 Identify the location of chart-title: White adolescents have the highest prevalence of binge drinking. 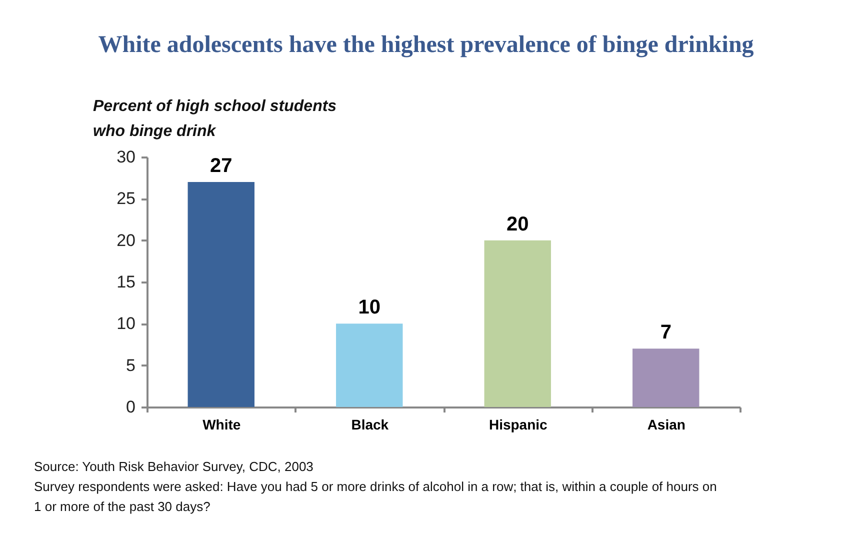
(426, 45).